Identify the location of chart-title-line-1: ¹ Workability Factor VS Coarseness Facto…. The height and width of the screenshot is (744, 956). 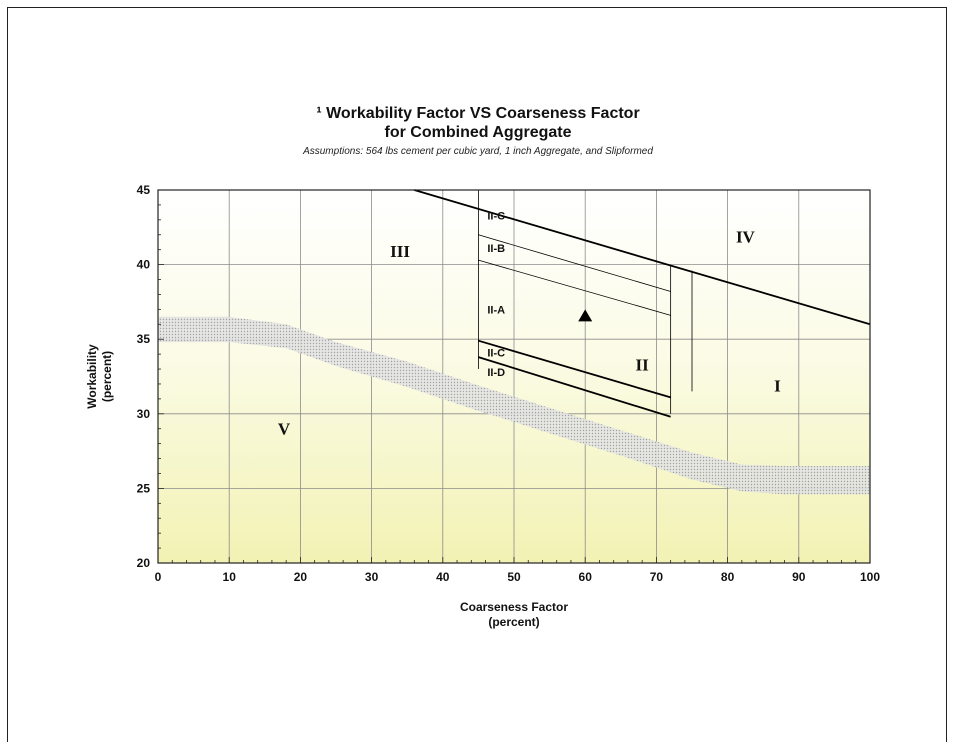
(478, 113).